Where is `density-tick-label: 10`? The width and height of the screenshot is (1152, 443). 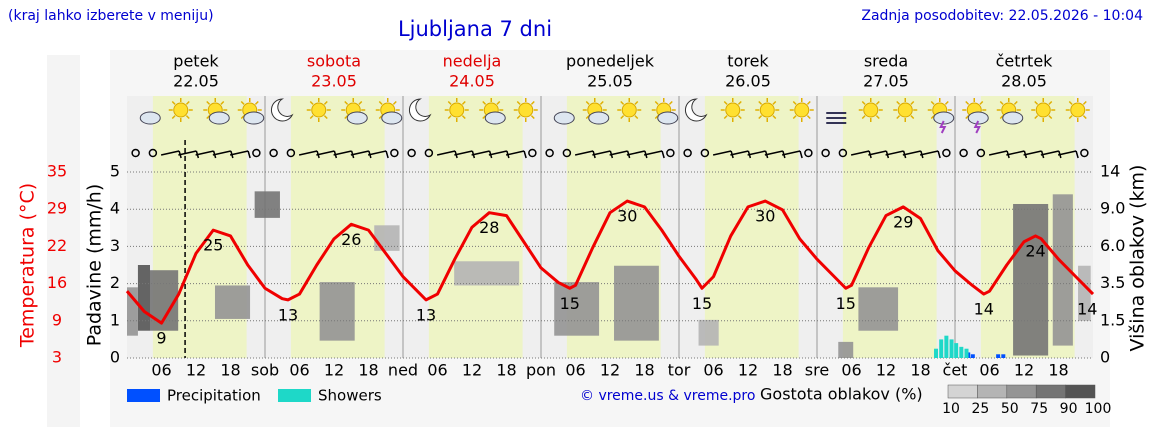
density-tick-label: 10 is located at coordinates (951, 409).